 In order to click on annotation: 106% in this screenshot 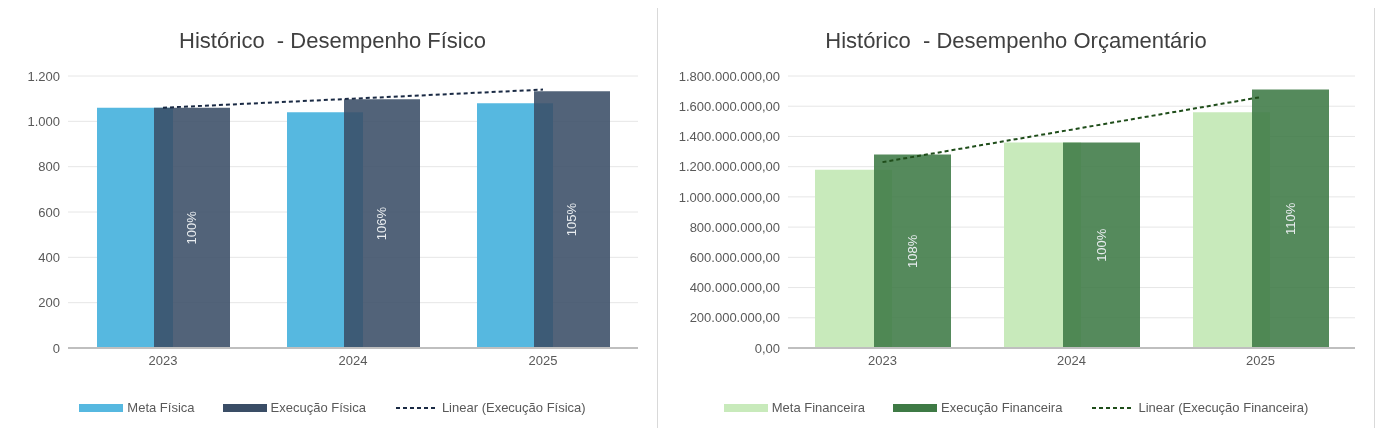, I will do `click(382, 223)`.